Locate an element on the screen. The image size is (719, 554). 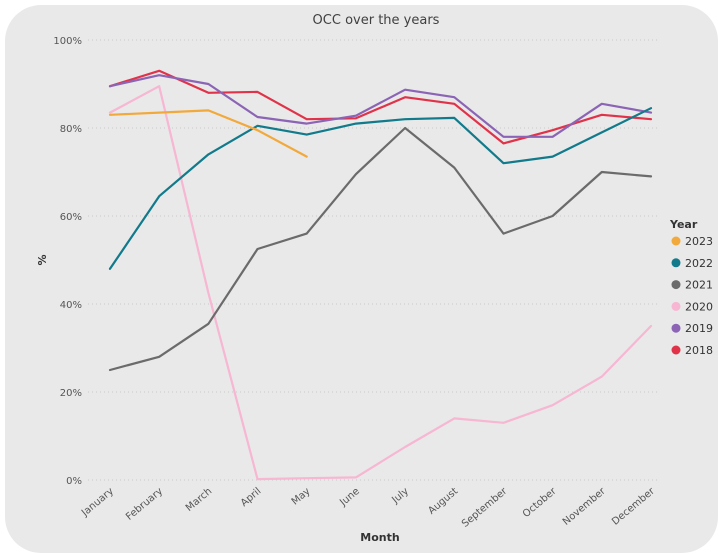
legend-label-2019: 2019 is located at coordinates (699, 328).